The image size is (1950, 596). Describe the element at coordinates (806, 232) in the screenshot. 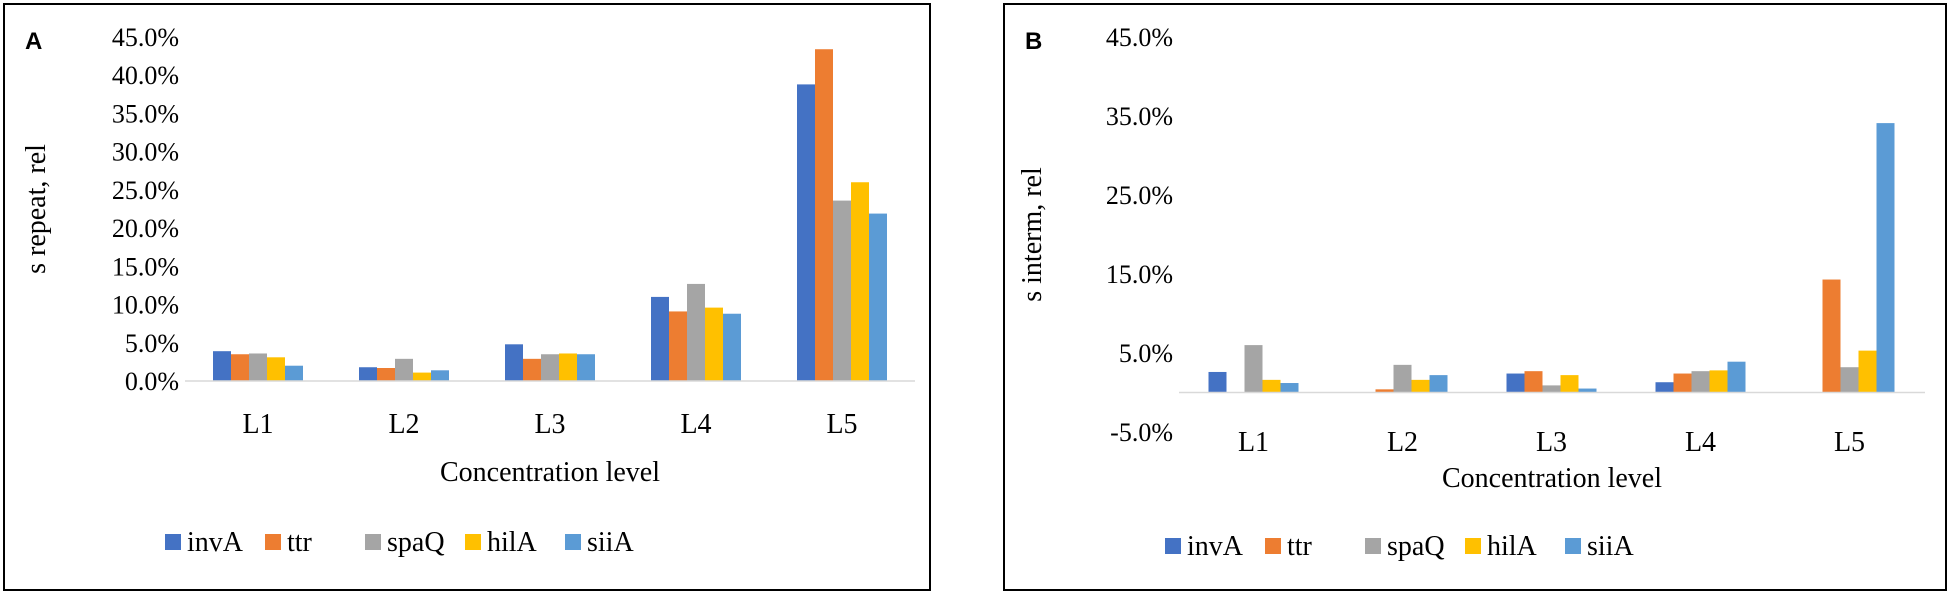

I see `bar-invA-L5` at that location.